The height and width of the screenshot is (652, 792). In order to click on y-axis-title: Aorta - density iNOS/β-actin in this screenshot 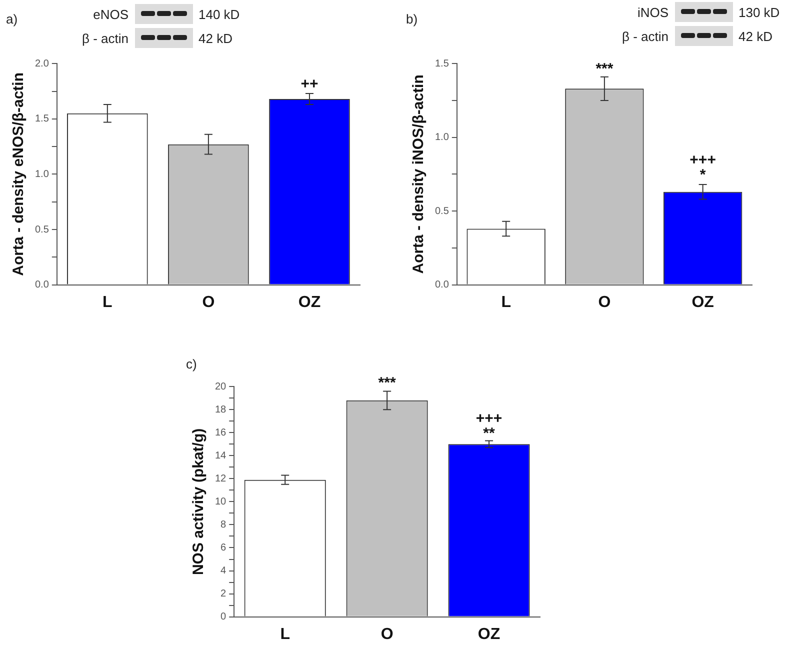, I will do `click(419, 174)`.